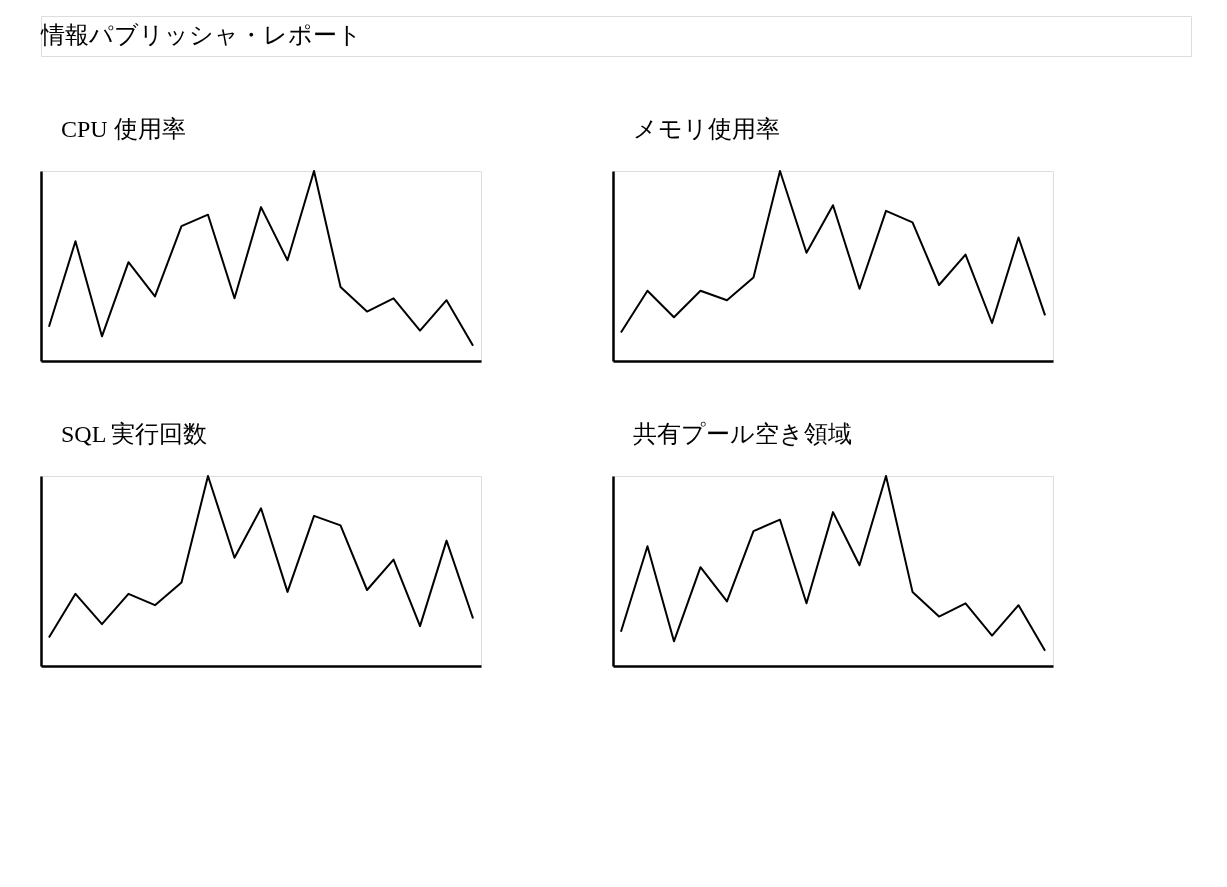 This screenshot has width=1227, height=887. What do you see at coordinates (742, 434) in the screenshot?
I see `chart-title: 共有プール空き領域` at bounding box center [742, 434].